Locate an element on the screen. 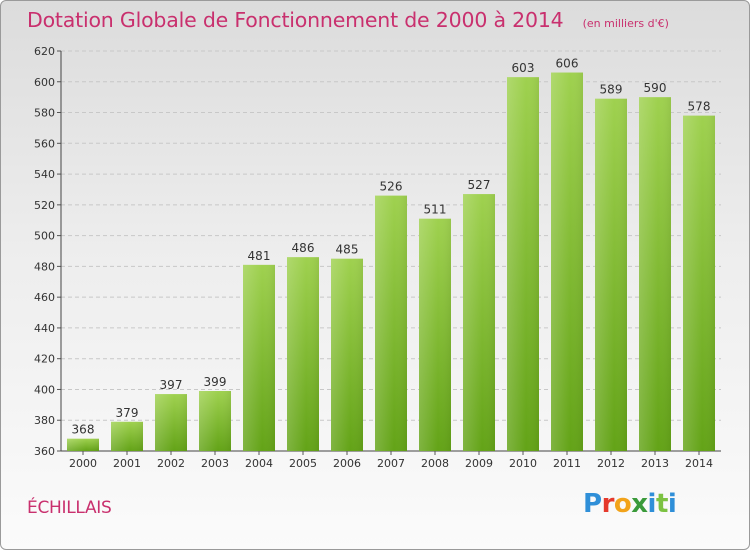 This screenshot has width=750, height=550. data-label: 590 is located at coordinates (655, 88).